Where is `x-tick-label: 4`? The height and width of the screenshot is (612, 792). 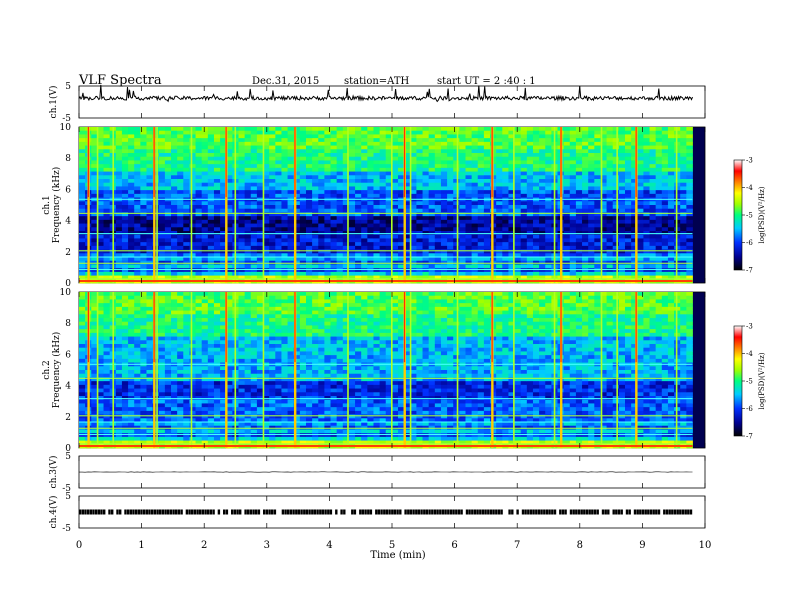 x-tick-label: 4 is located at coordinates (329, 545).